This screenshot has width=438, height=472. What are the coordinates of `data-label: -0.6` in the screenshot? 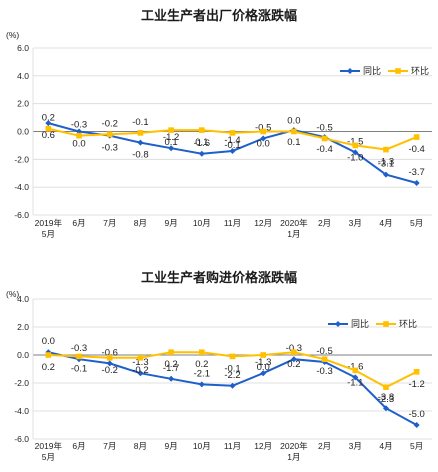 It's located at (110, 352).